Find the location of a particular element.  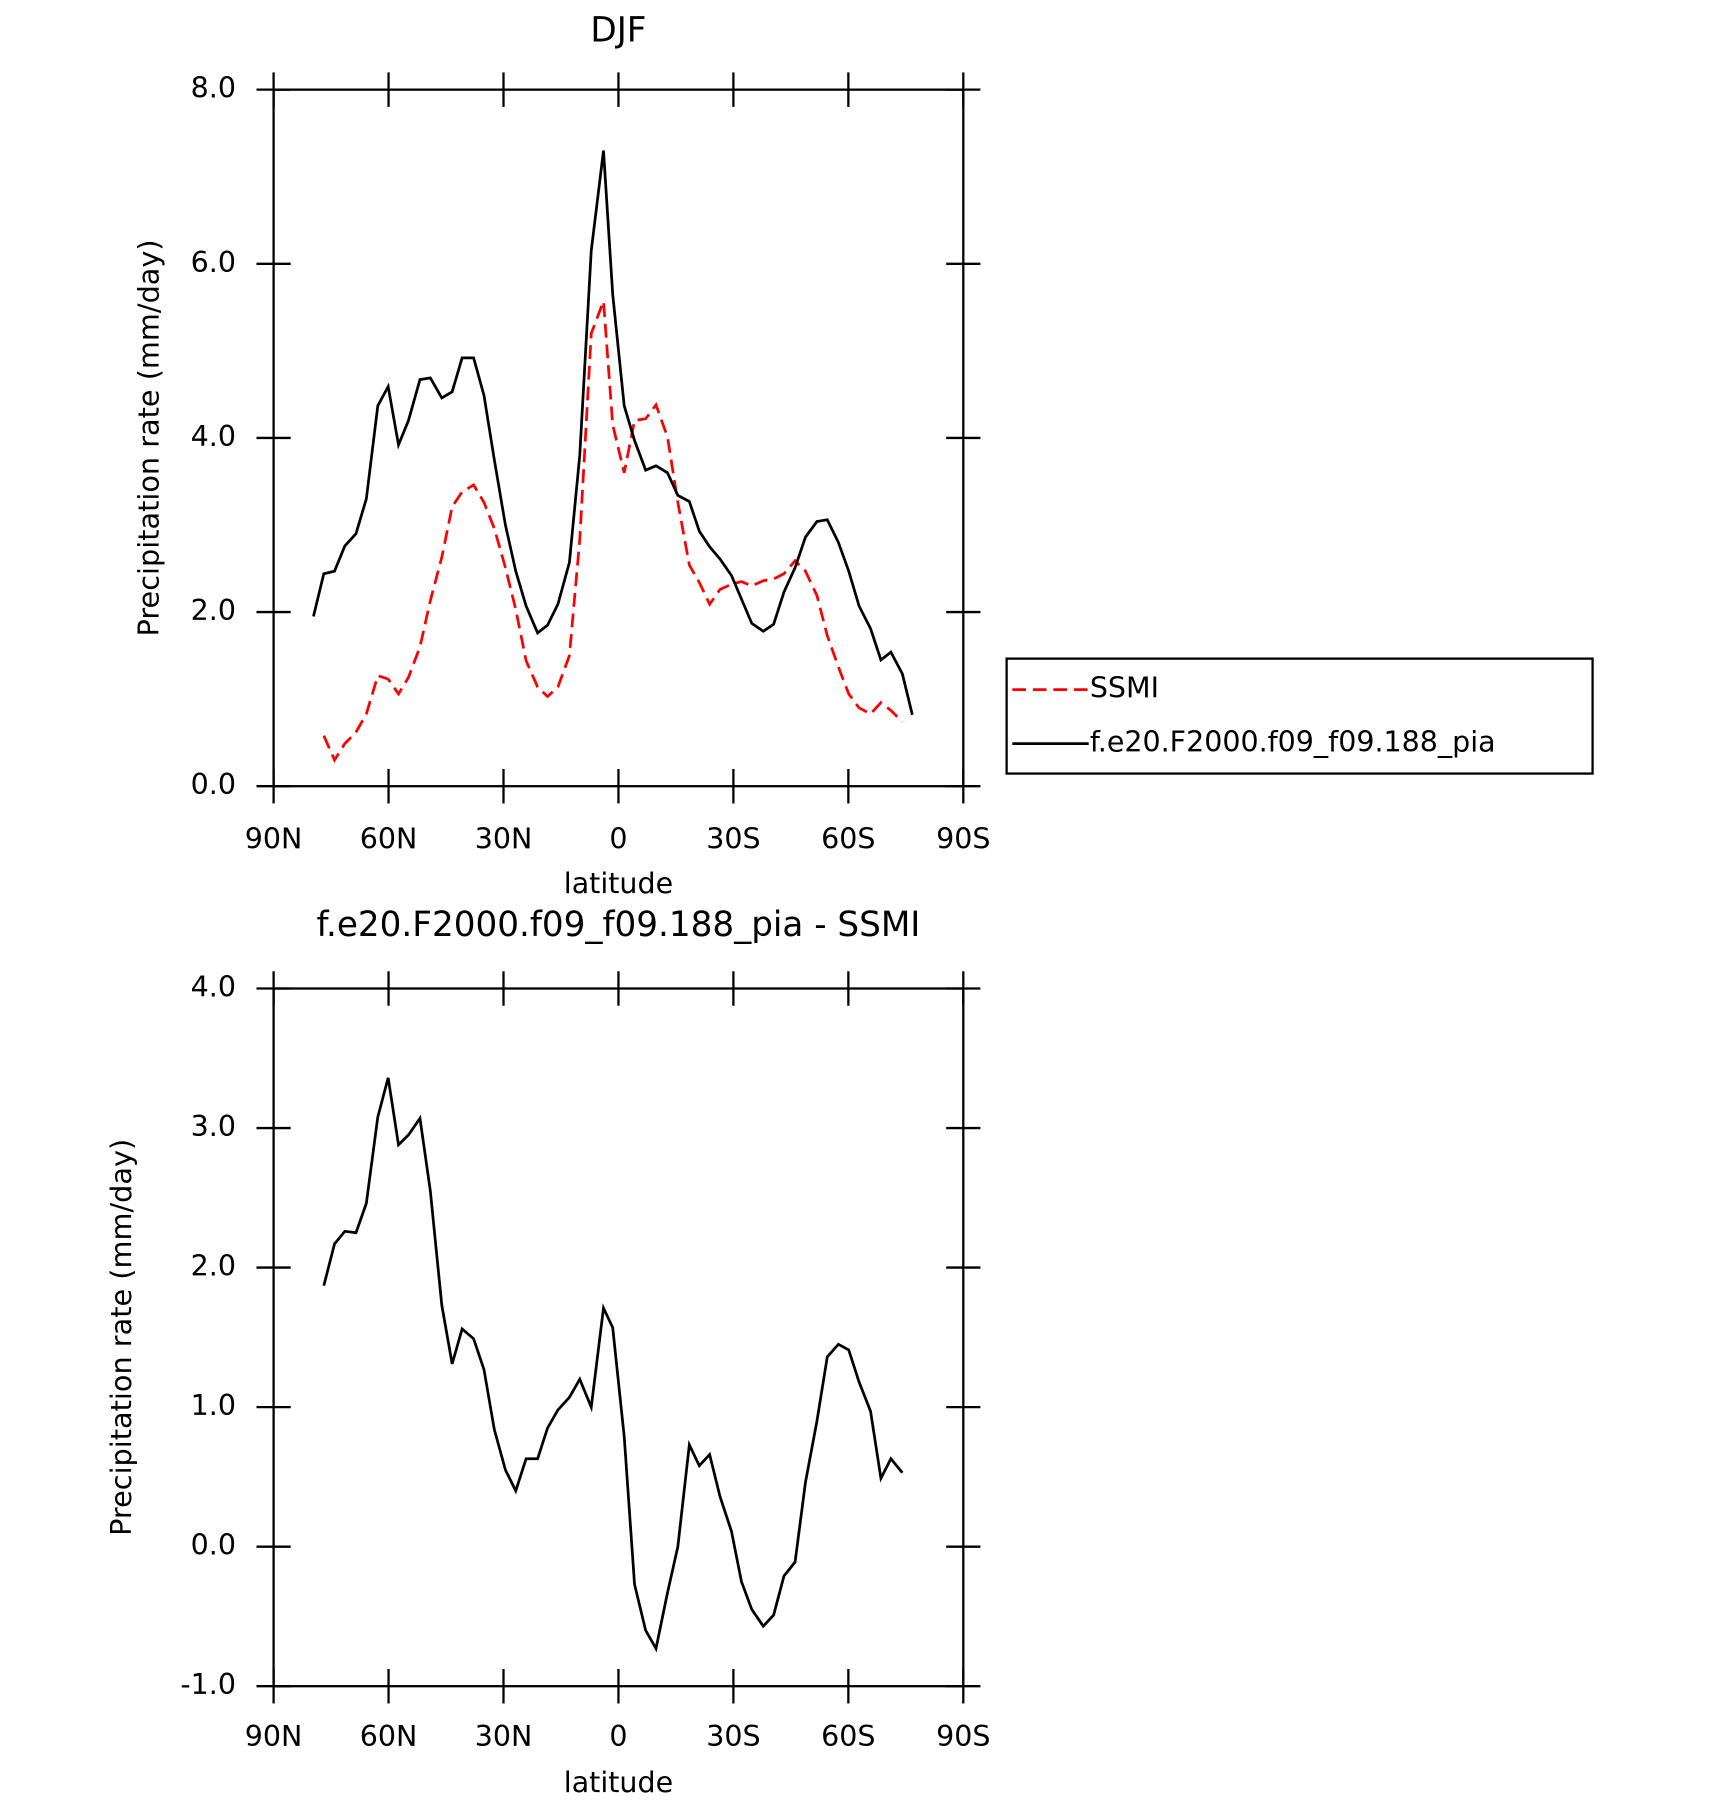

y-tick-label: 3.0 is located at coordinates (213, 1126).